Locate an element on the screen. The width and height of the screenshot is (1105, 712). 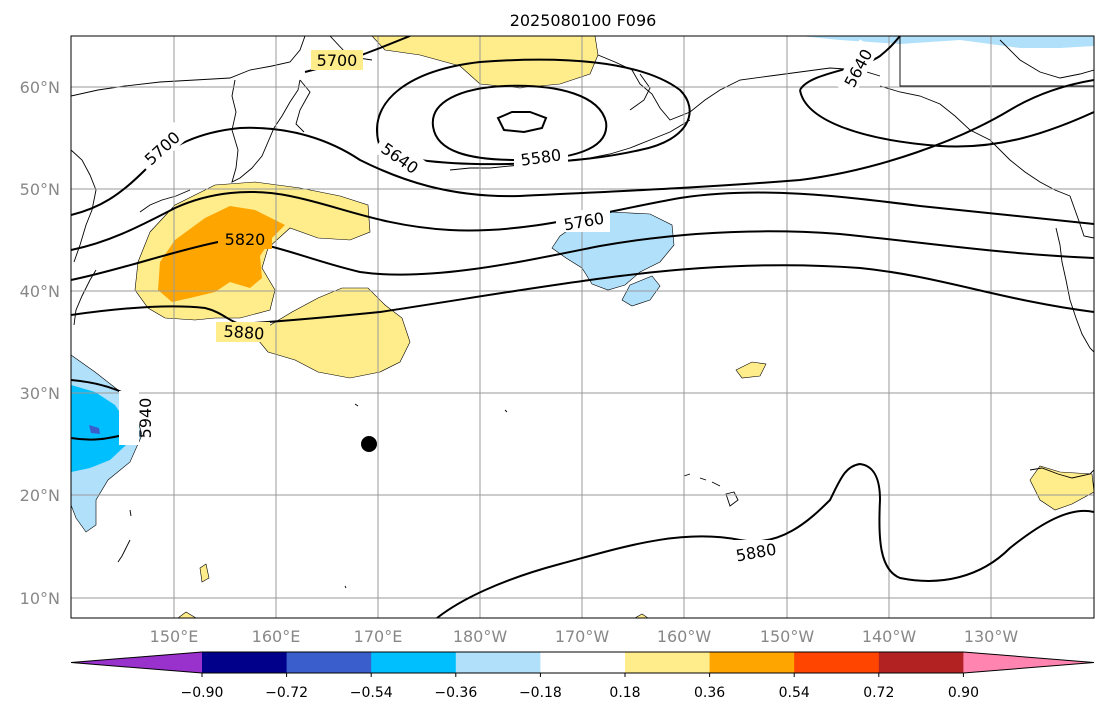
colorbar-tick-label: 0.18 is located at coordinates (624, 693).